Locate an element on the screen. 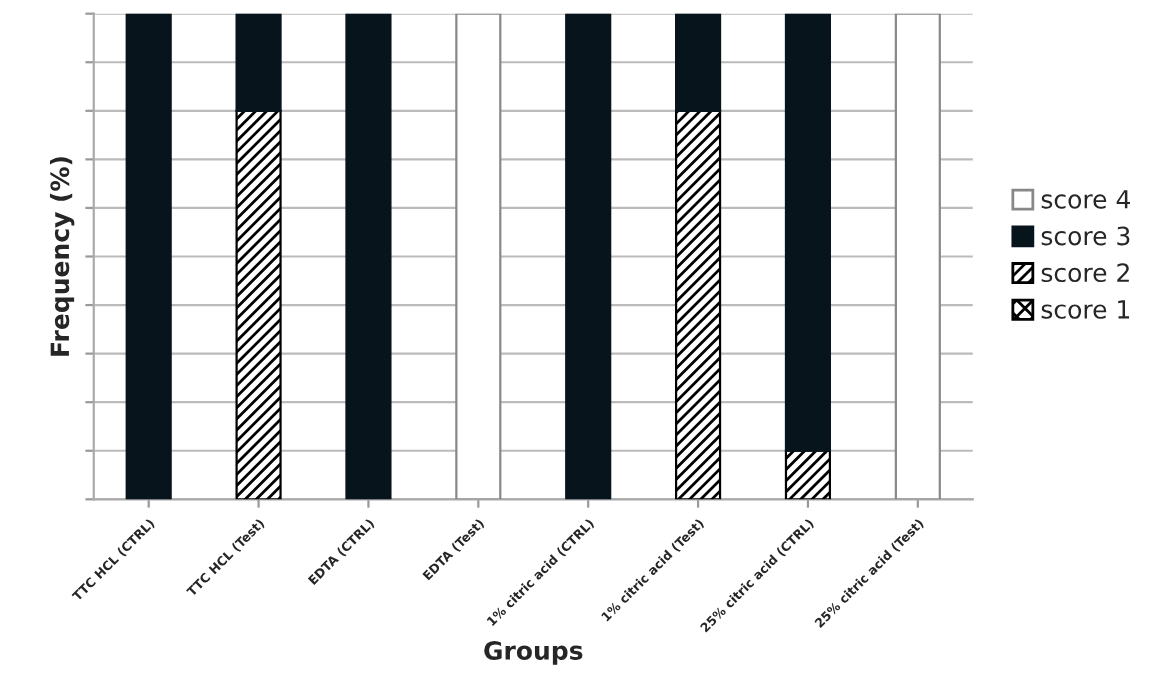  x-axis-title: Groups is located at coordinates (533, 653).